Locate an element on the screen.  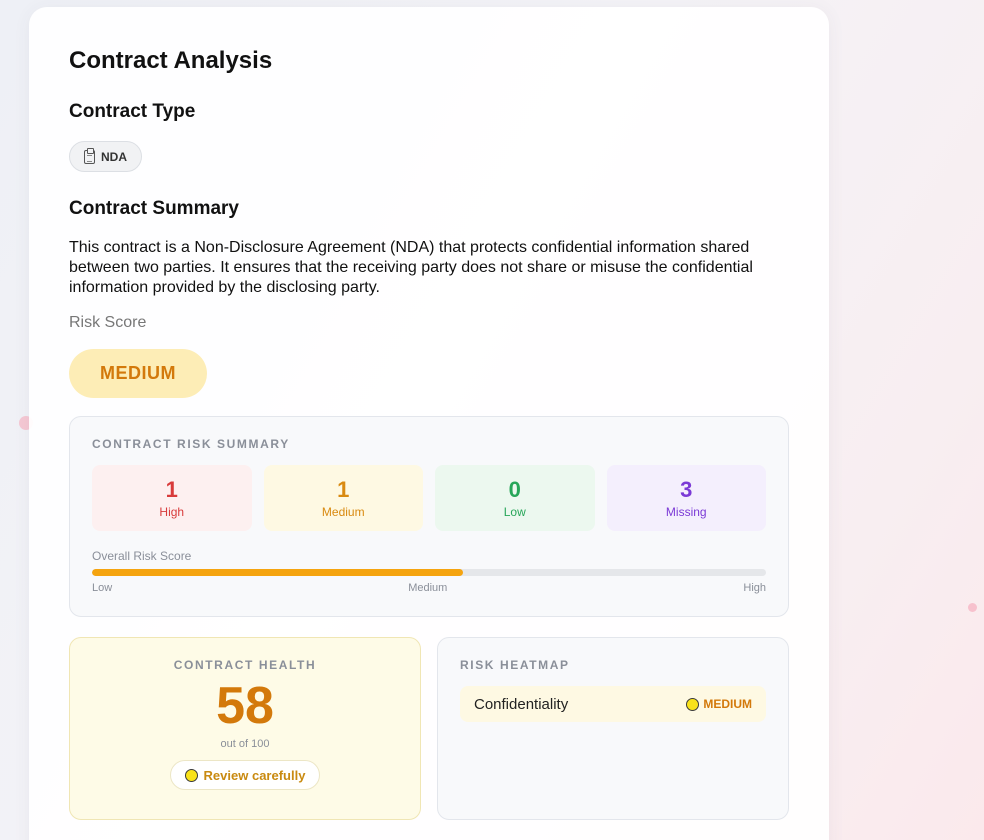
contract-type-heading: Contract Type is located at coordinates (132, 111).